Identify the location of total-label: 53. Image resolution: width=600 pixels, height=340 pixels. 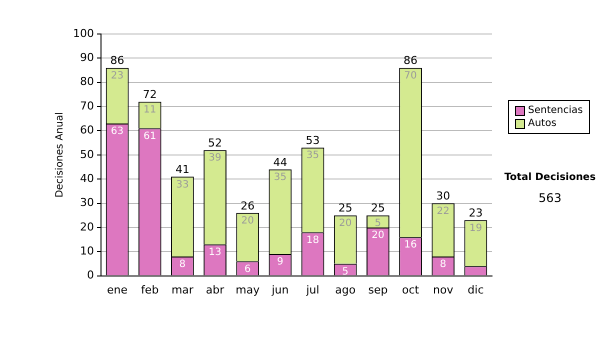
(313, 141).